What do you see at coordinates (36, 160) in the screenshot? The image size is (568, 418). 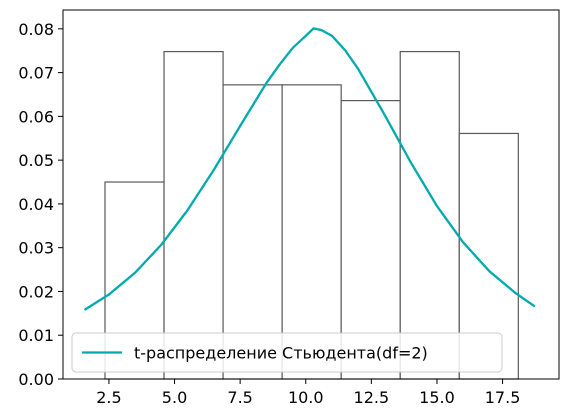 I see `y-tick-label: 0.05` at bounding box center [36, 160].